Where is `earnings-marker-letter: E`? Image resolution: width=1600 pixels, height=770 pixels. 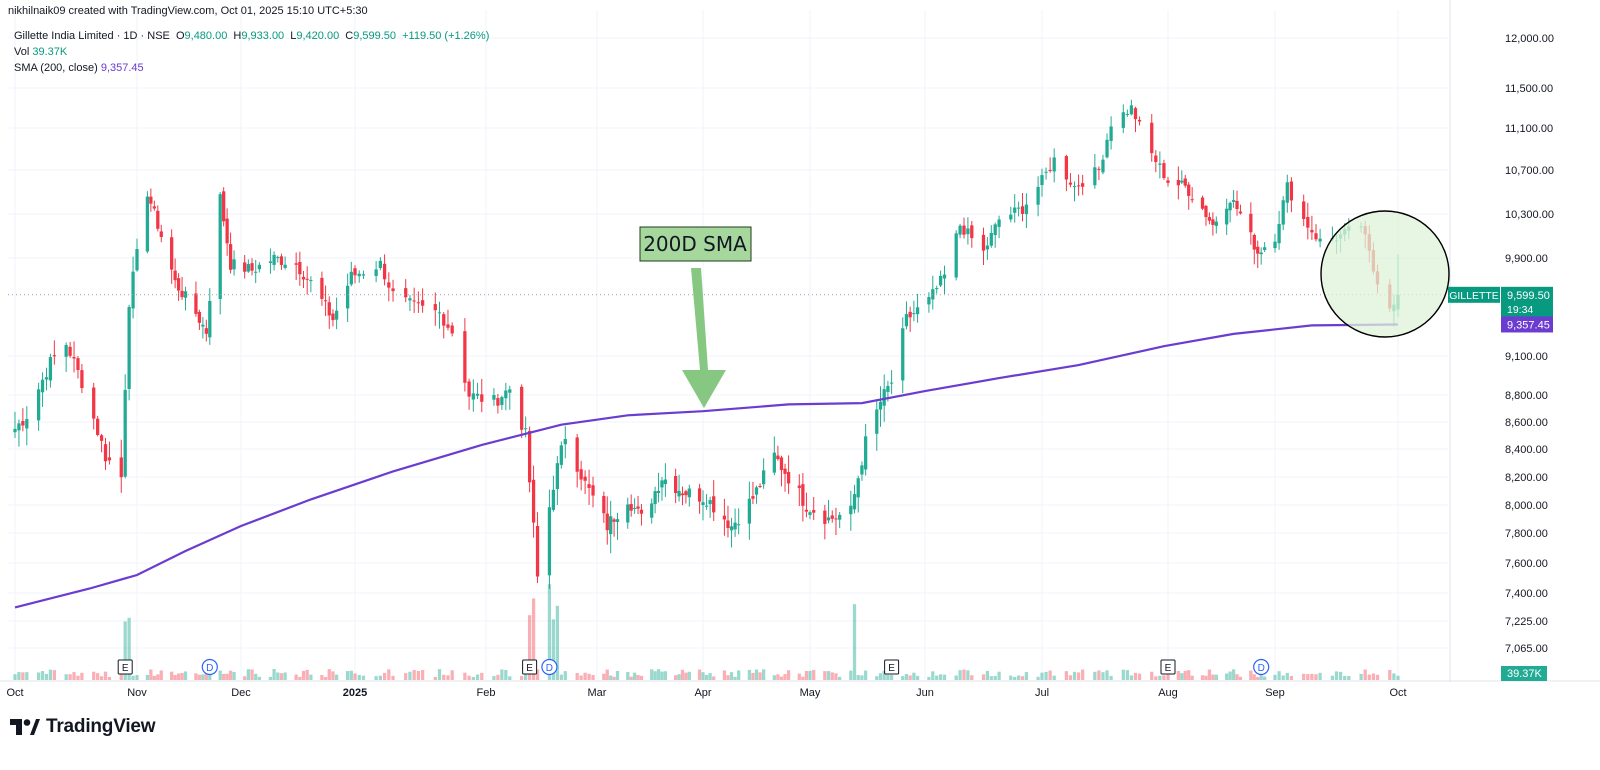
earnings-marker-letter: E is located at coordinates (125, 668).